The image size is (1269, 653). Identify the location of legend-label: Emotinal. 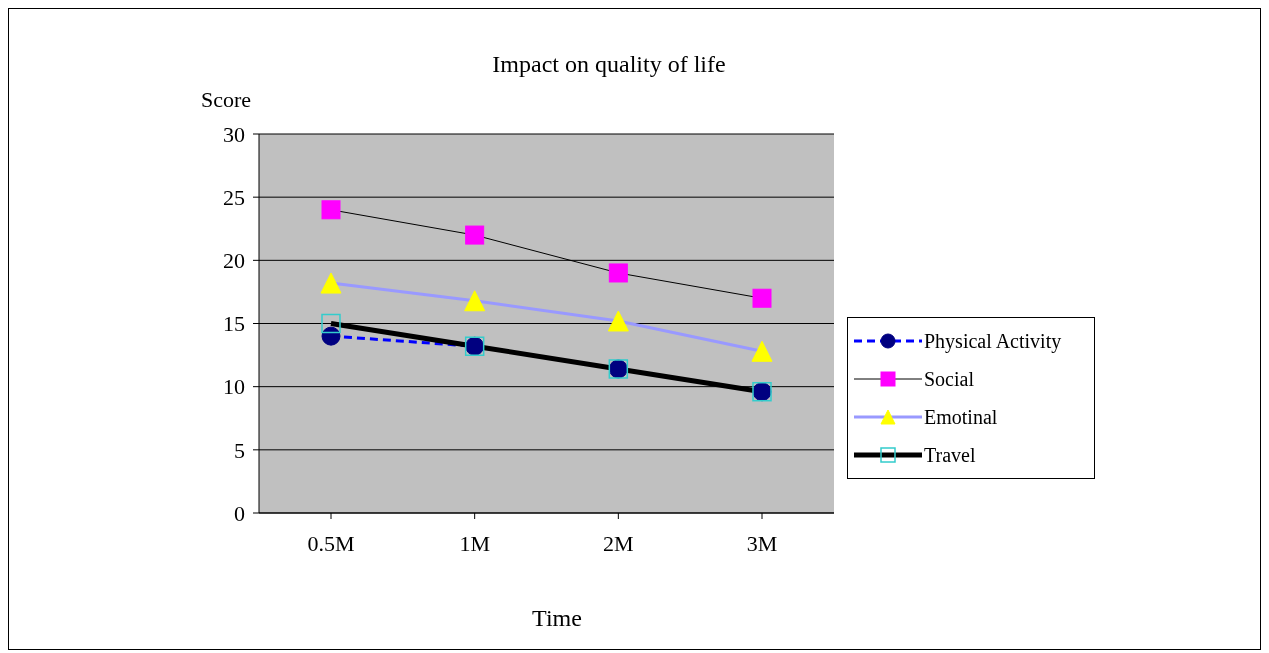
(961, 417).